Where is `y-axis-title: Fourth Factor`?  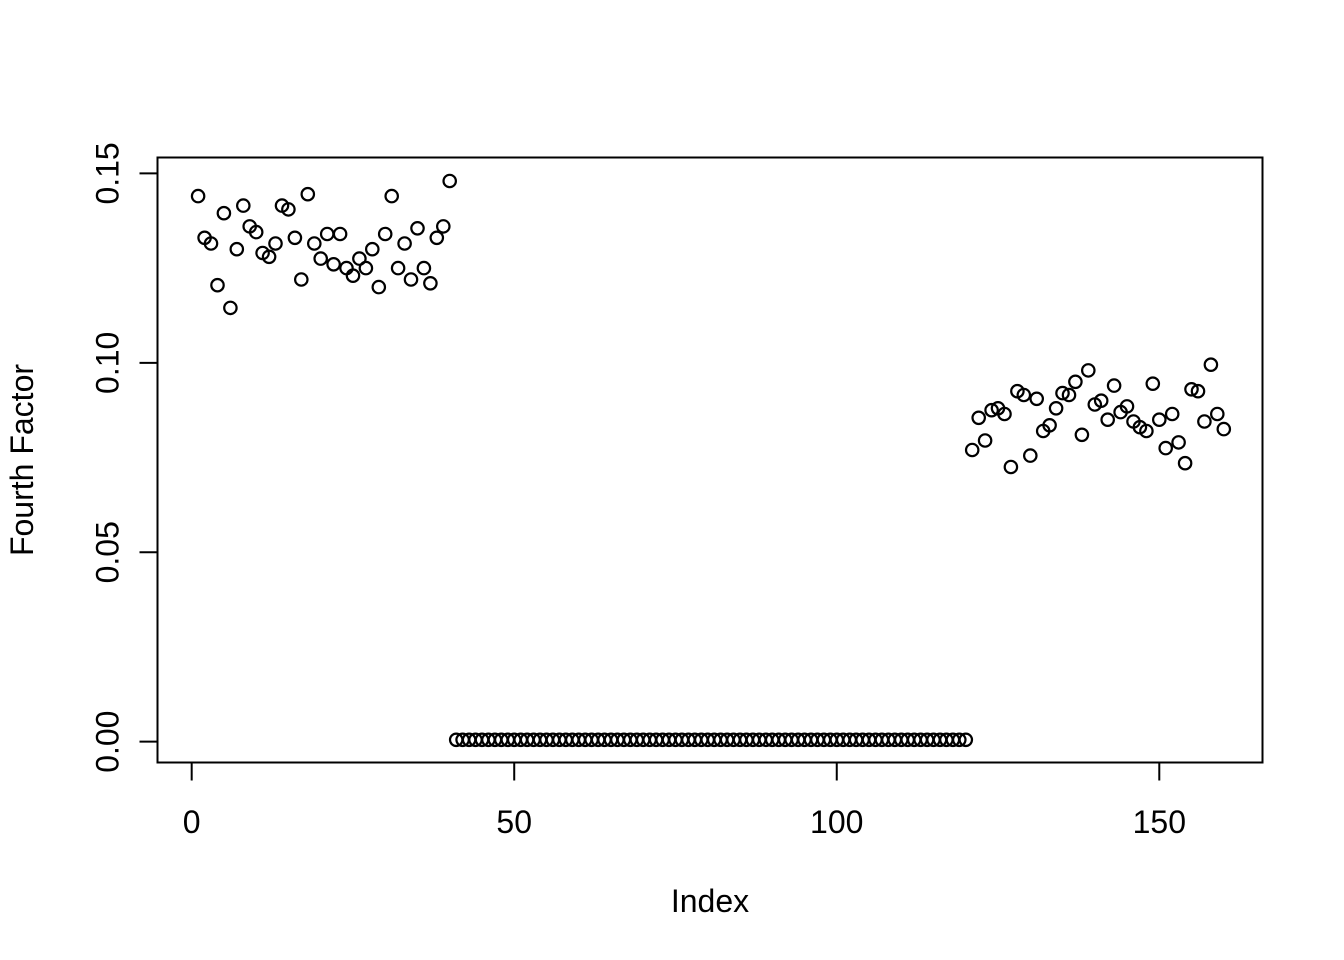 y-axis-title: Fourth Factor is located at coordinates (22, 460).